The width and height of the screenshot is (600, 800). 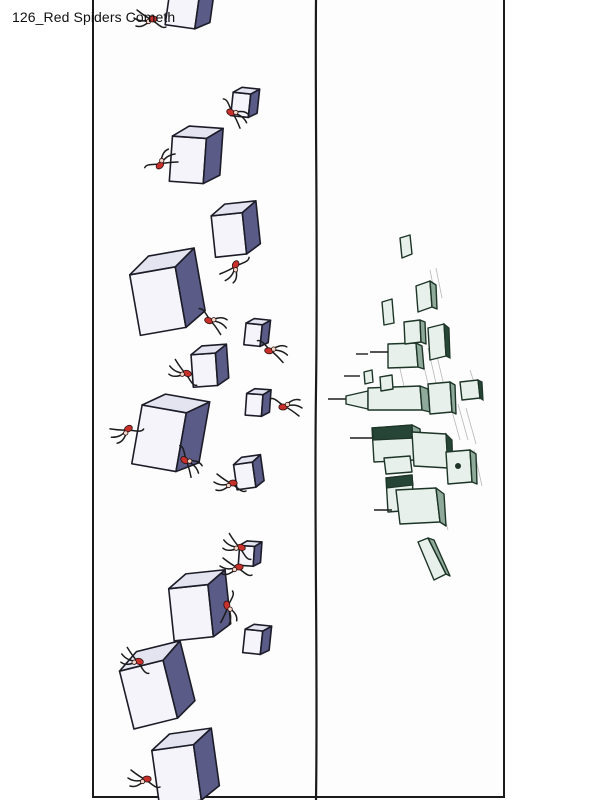 What do you see at coordinates (417, 431) in the screenshot?
I see `building-middle-cluster` at bounding box center [417, 431].